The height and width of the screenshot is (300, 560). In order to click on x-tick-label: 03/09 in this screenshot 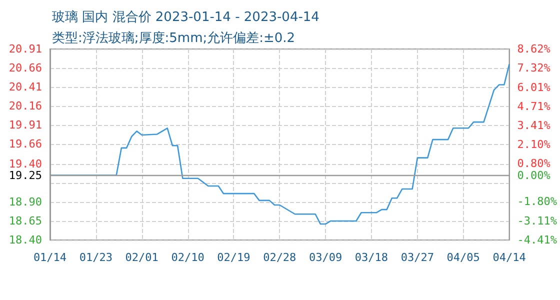, I will do `click(325, 257)`.